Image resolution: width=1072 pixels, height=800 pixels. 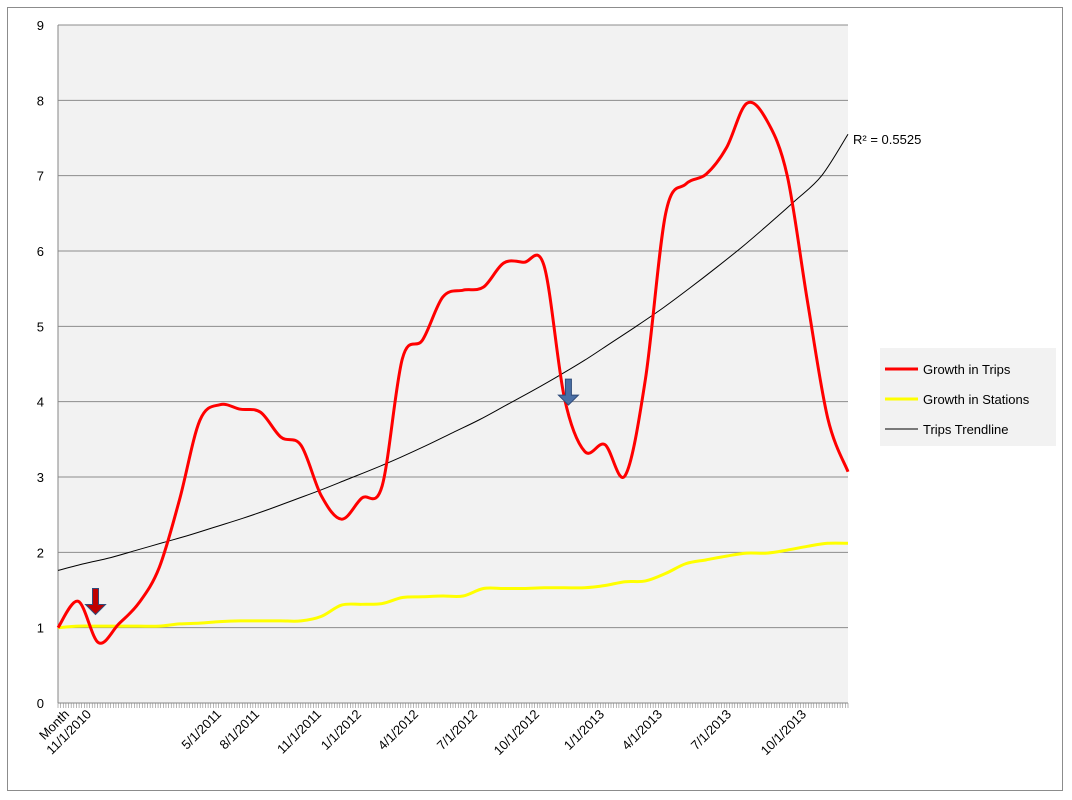 What do you see at coordinates (457, 730) in the screenshot?
I see `x-tick-label: 7/1/2012` at bounding box center [457, 730].